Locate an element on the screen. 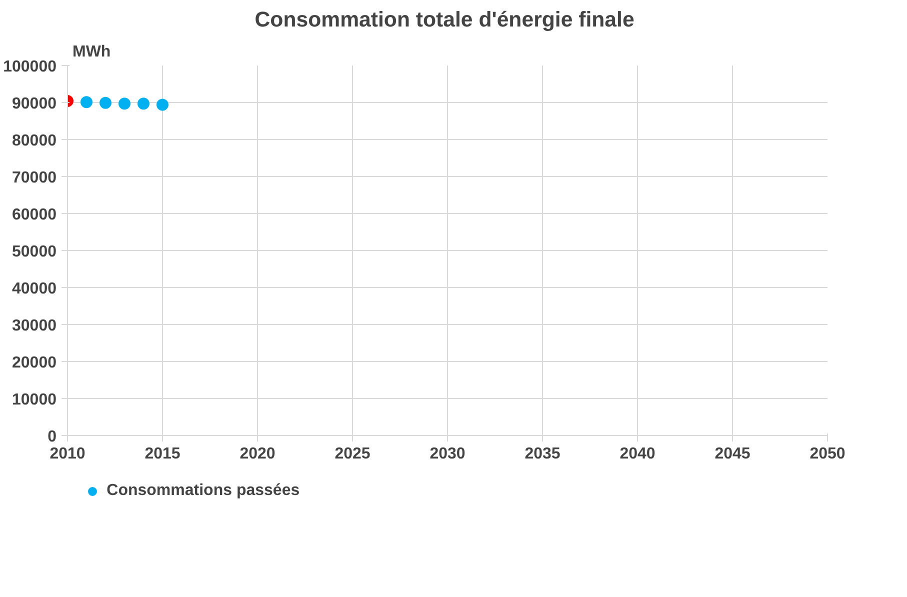 Image resolution: width=907 pixels, height=597 pixels. y-tick-label: 30000 is located at coordinates (34, 326).